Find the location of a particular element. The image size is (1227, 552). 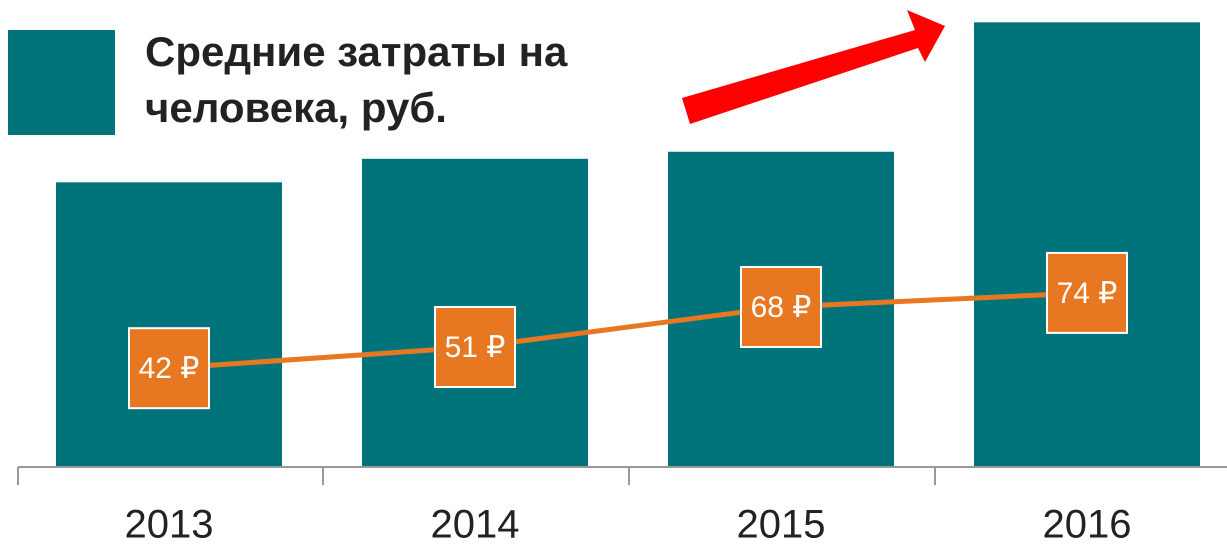

data-label: 74 ₽ is located at coordinates (1087, 293).